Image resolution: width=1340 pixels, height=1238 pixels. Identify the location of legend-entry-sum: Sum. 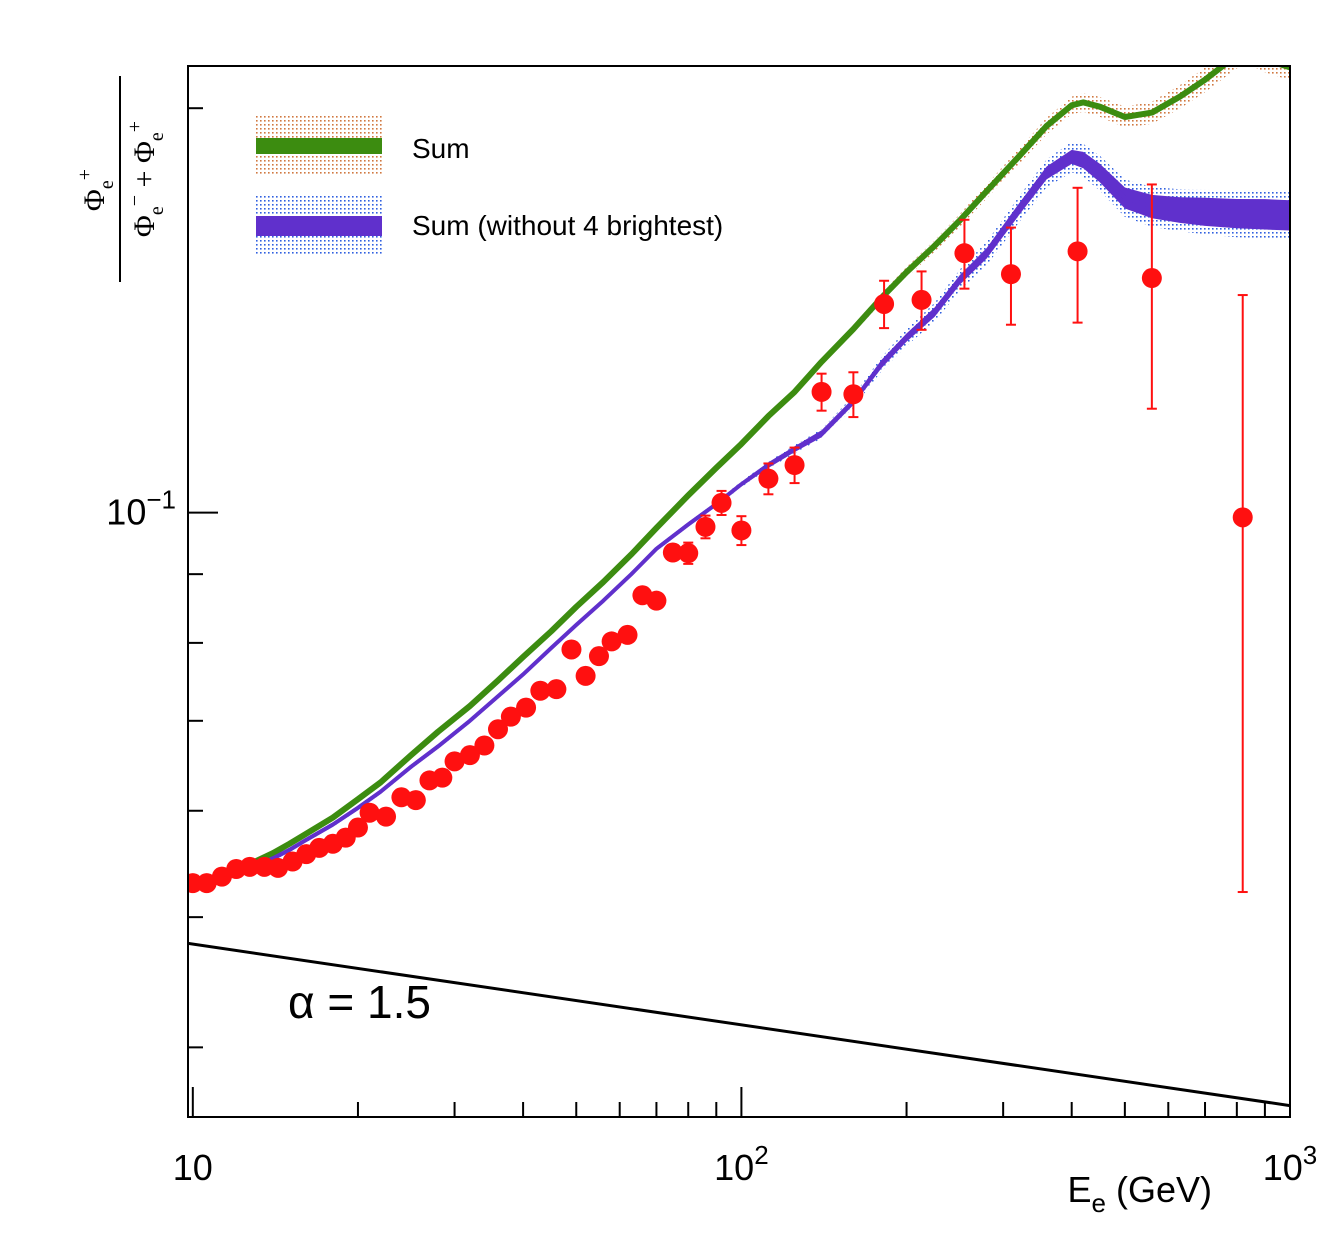
(363, 146).